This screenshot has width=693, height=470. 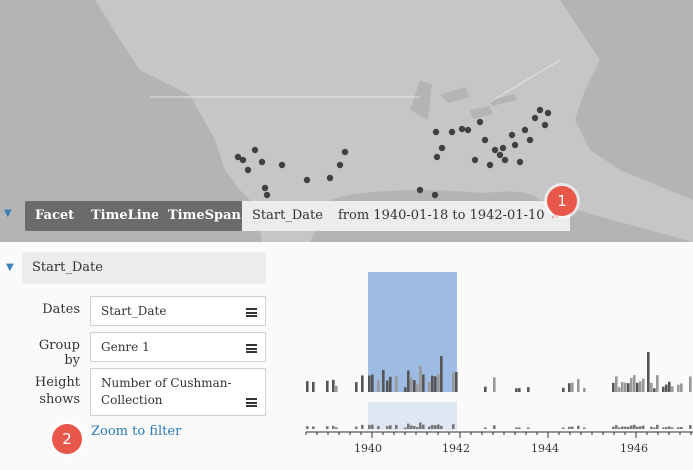 What do you see at coordinates (178, 311) in the screenshot?
I see `dates-select: Start_Date` at bounding box center [178, 311].